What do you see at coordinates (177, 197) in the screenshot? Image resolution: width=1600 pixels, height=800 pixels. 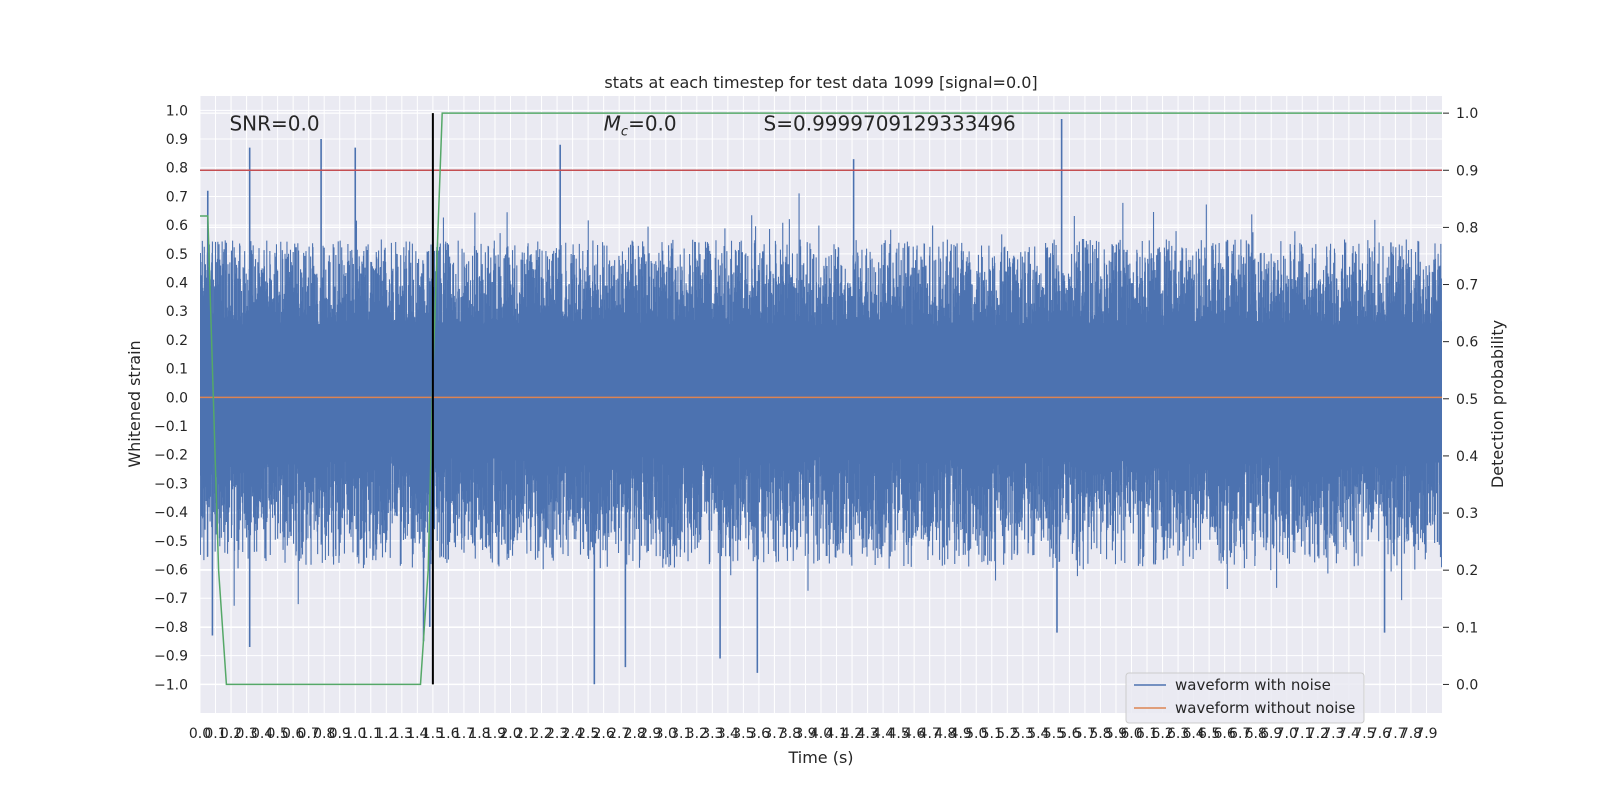 I see `y-tick-label: 0.7` at bounding box center [177, 197].